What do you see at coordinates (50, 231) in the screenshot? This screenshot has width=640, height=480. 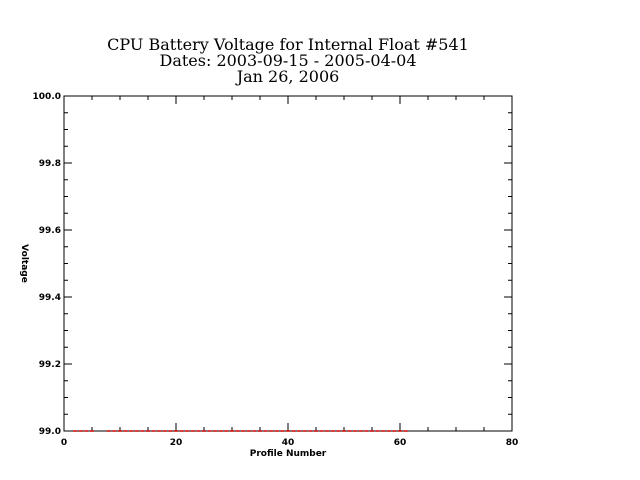 I see `y-tick-label: 99.6` at bounding box center [50, 231].